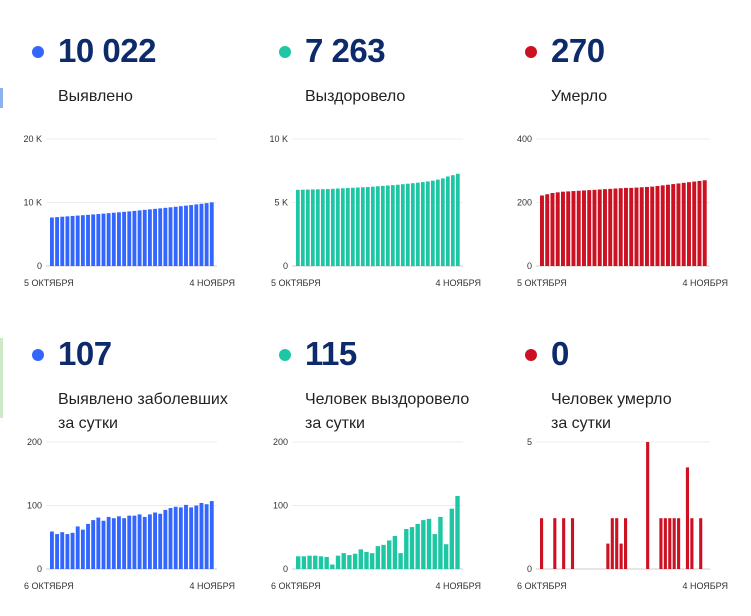 The image size is (751, 616). I want to click on x-start-label: 6 ОКТЯБРЯ, so click(296, 586).